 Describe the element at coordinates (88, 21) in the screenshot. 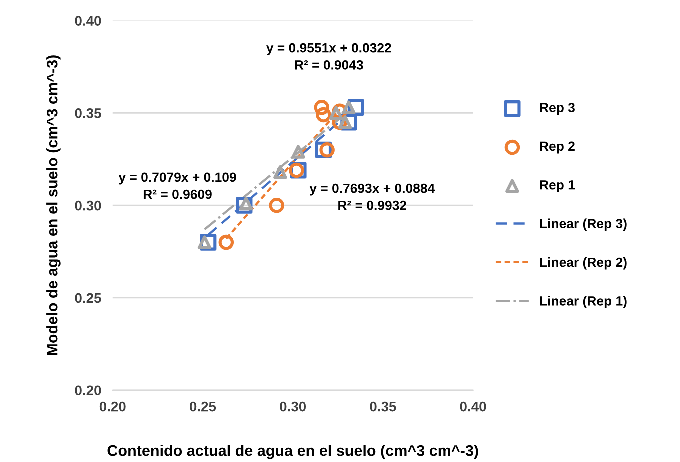

I see `y-tick-label: 0.40` at that location.